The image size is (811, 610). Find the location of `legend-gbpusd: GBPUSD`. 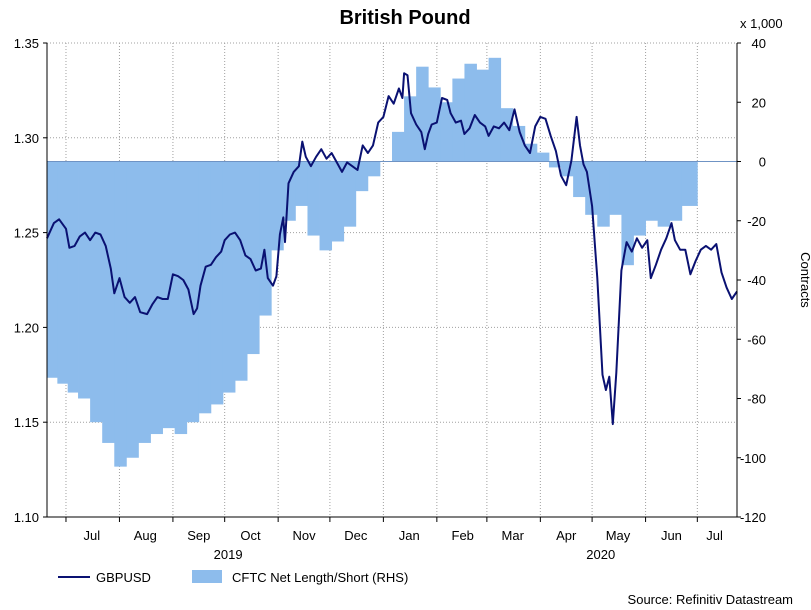

legend-gbpusd: GBPUSD is located at coordinates (123, 577).